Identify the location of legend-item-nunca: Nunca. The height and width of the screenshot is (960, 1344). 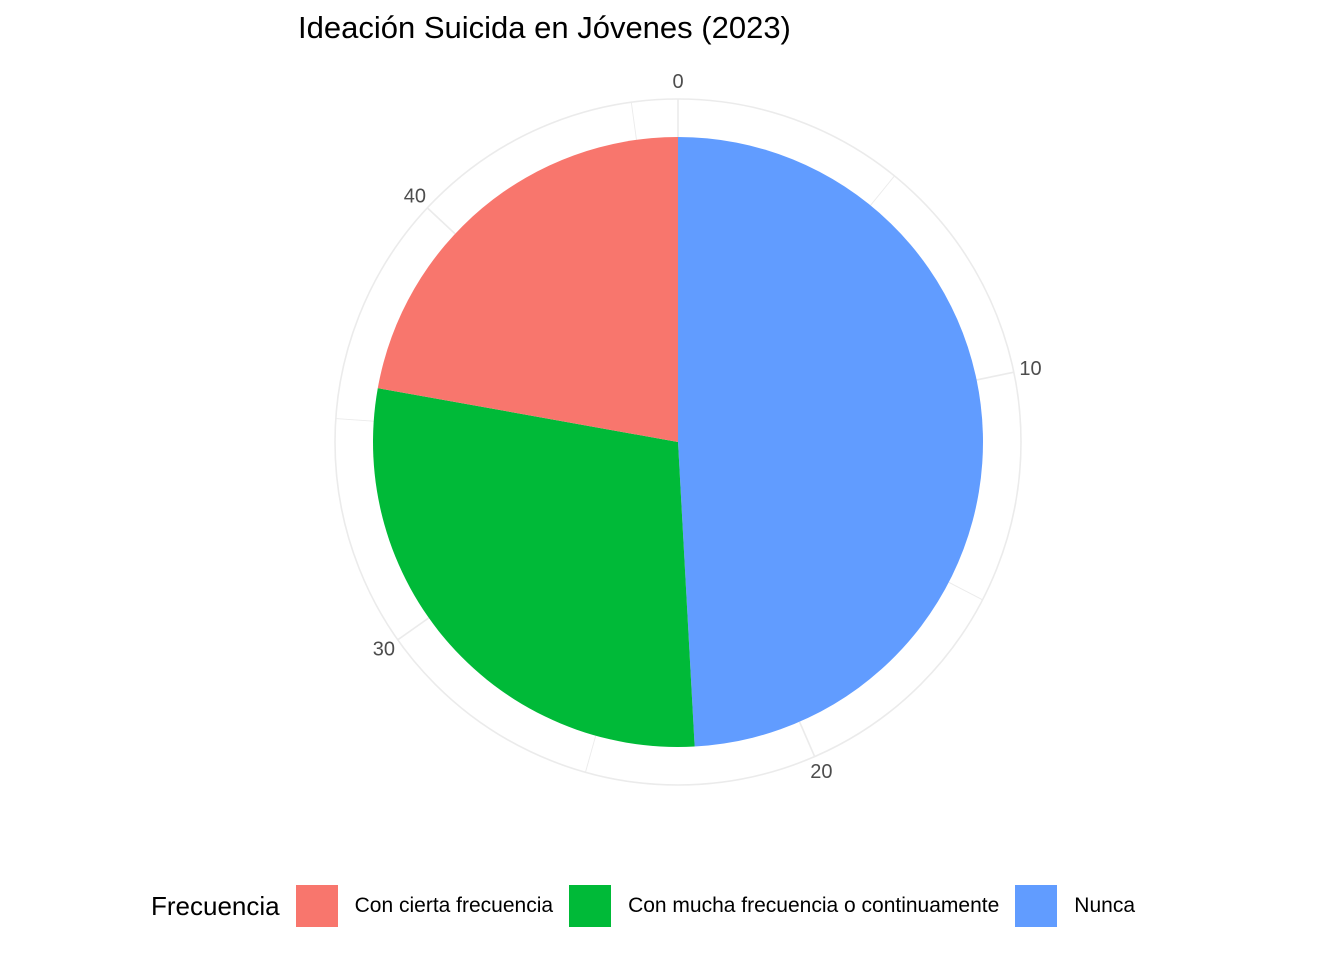
(1075, 906).